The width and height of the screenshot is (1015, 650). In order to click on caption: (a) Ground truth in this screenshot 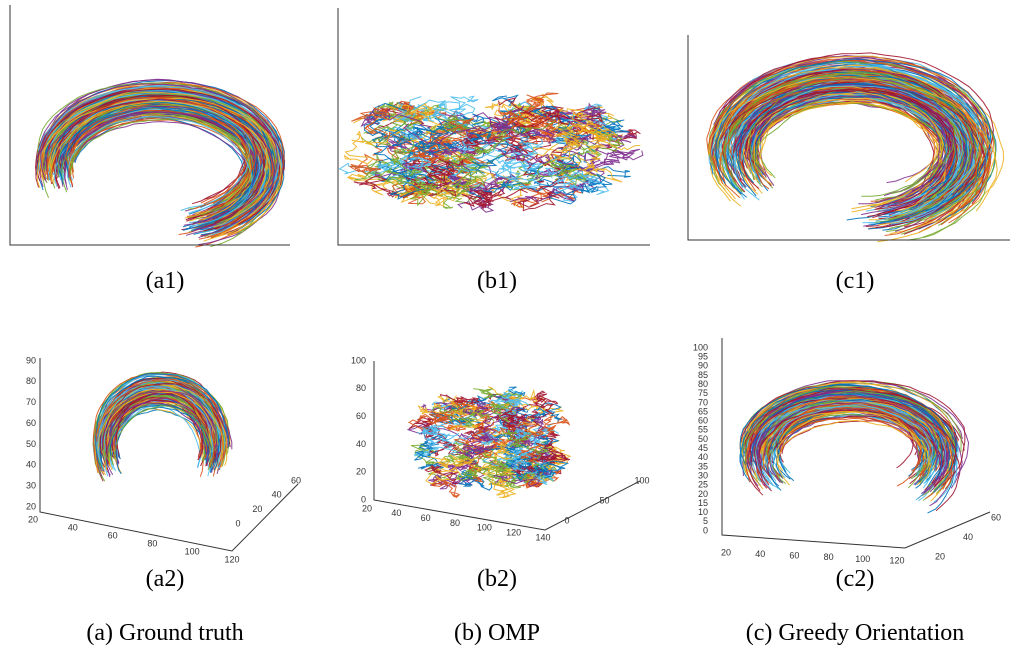, I will do `click(164, 633)`.